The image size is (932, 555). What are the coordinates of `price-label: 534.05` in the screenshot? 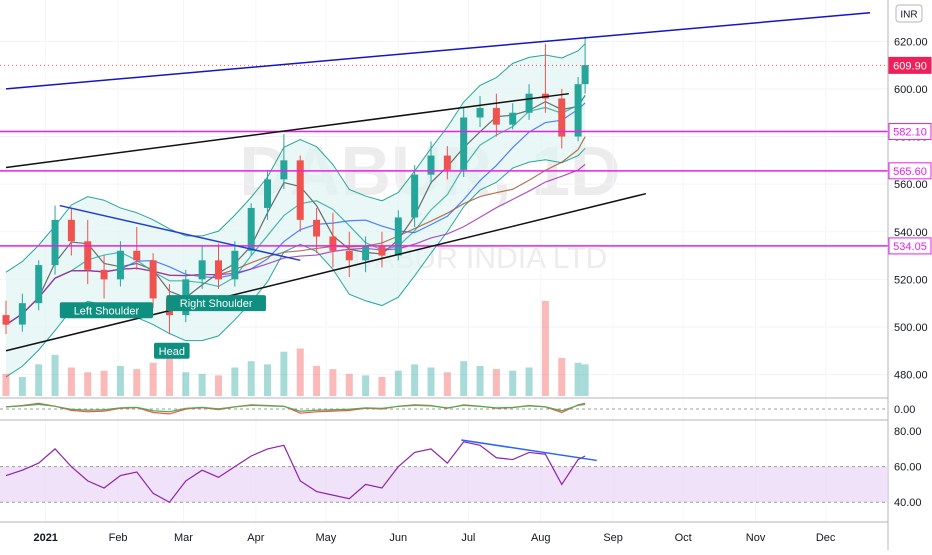 It's located at (910, 247).